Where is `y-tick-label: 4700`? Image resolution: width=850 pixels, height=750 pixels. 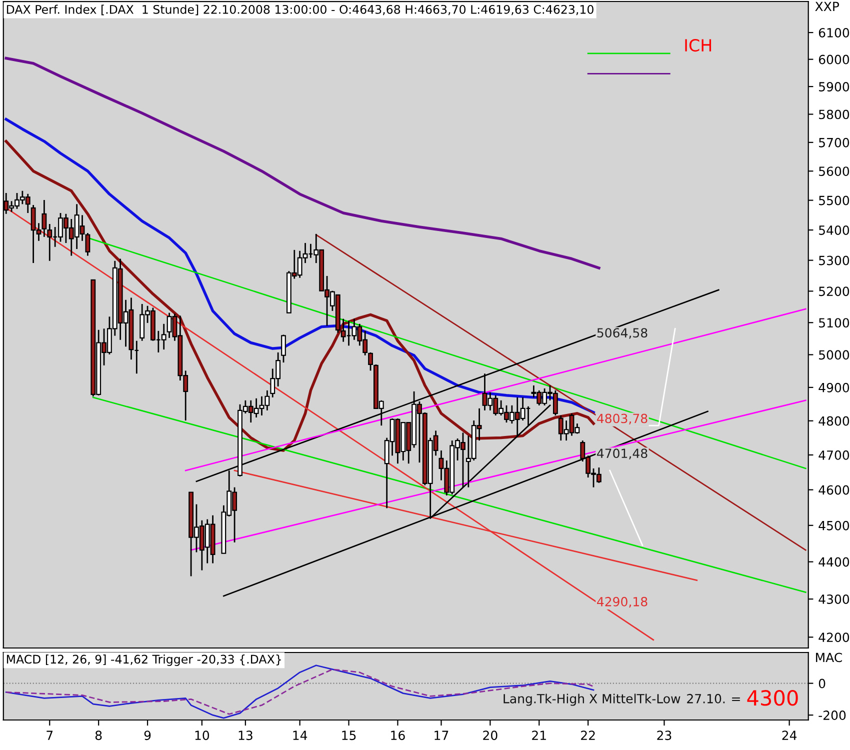
y-tick-label: 4700 is located at coordinates (834, 455).